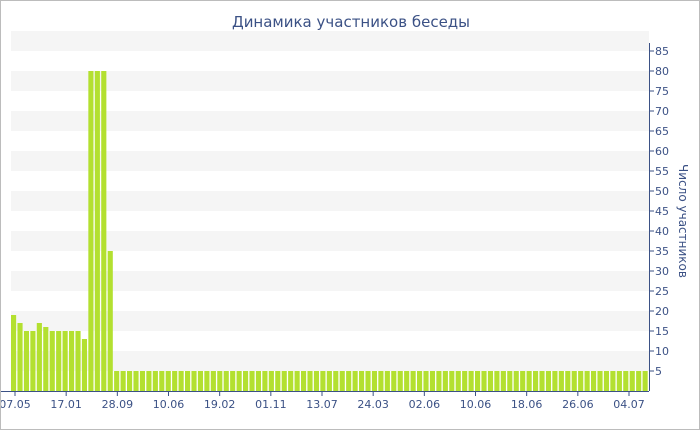 This screenshot has width=700, height=431. Describe the element at coordinates (662, 71) in the screenshot. I see `y-tick-label: 80` at that location.